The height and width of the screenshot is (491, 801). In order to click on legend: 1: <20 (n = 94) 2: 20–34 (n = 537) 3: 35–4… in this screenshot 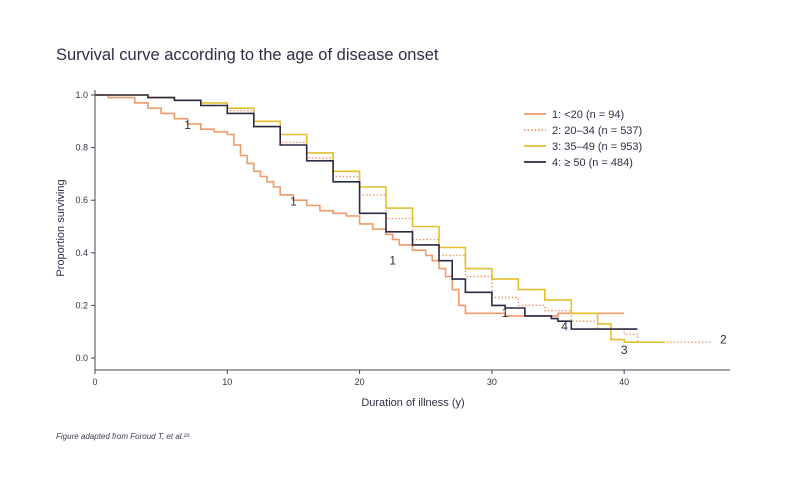, I will do `click(583, 139)`.